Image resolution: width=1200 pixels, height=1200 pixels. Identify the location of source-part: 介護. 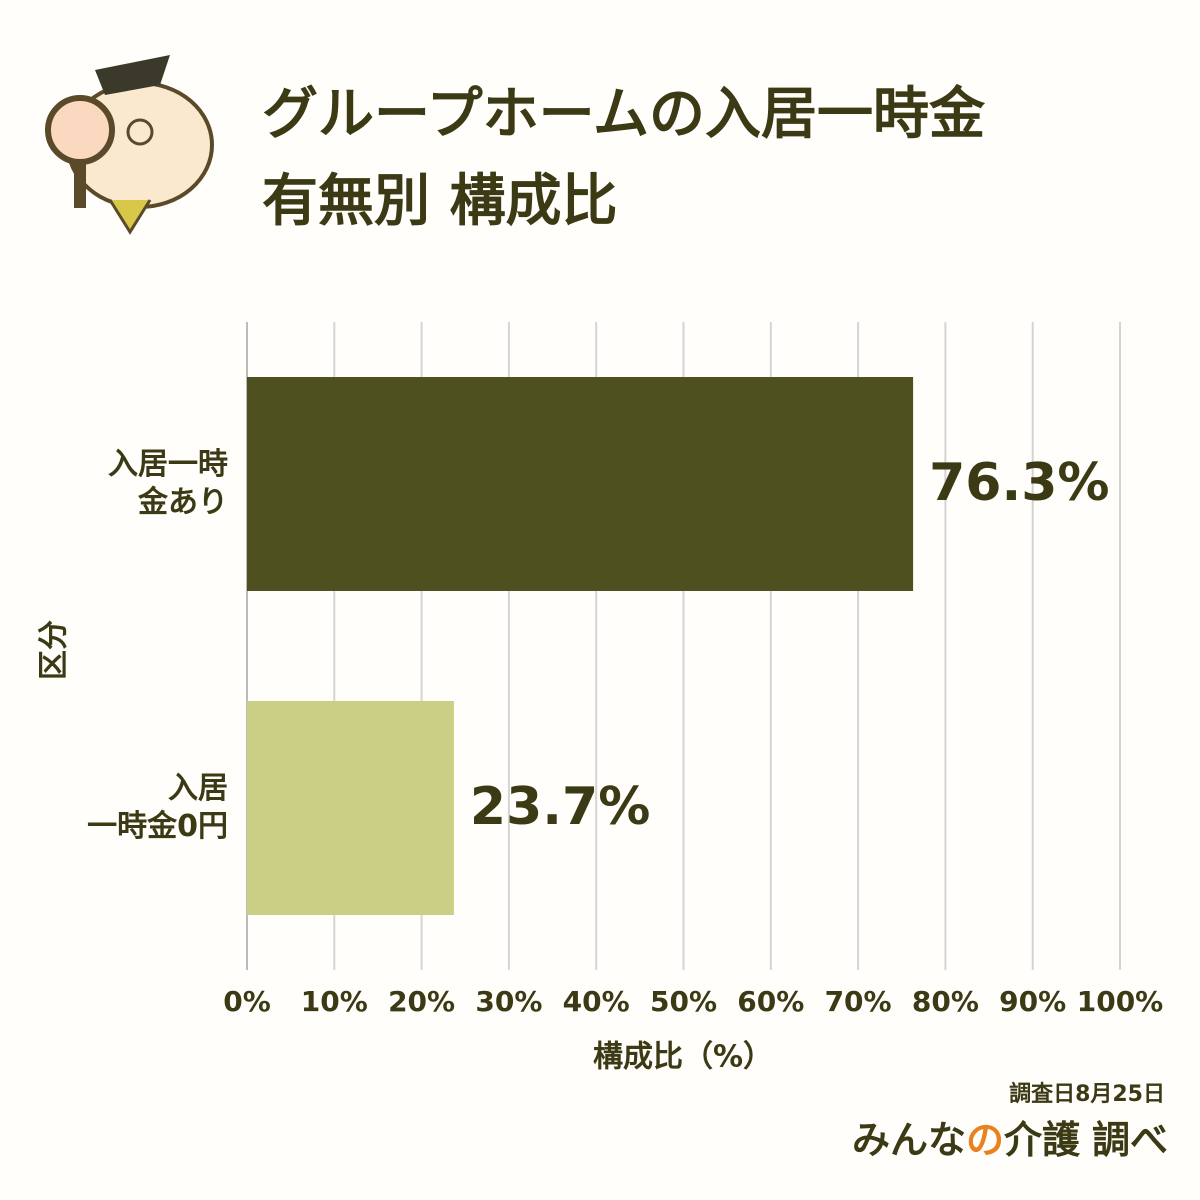
(1042, 1140).